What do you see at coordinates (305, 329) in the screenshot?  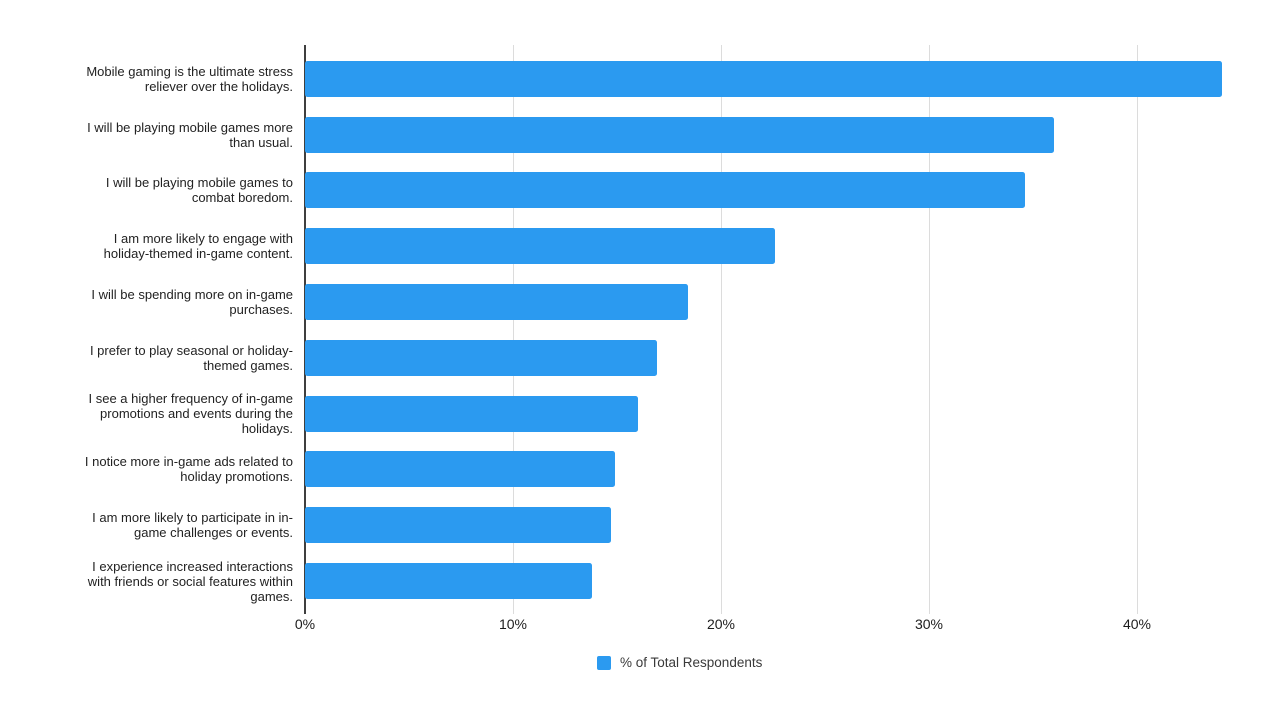 I see `y-axis-line` at bounding box center [305, 329].